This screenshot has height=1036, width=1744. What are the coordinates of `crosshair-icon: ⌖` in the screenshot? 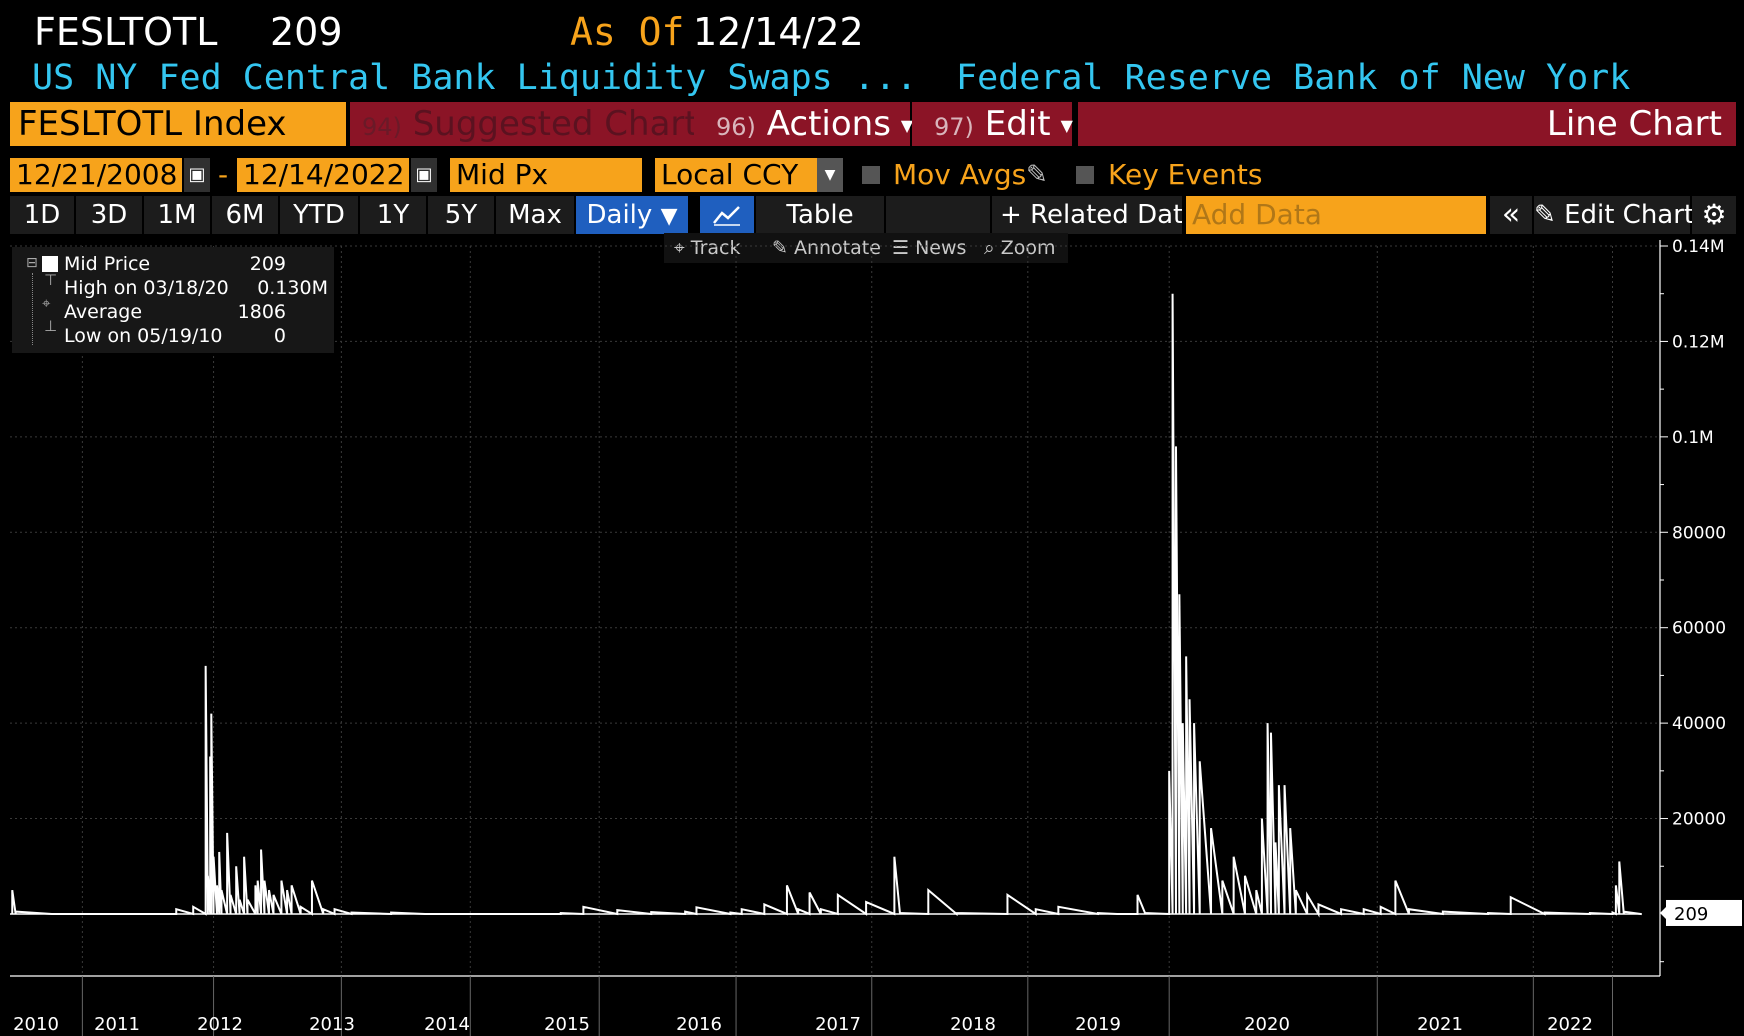 It's located at (679, 248).